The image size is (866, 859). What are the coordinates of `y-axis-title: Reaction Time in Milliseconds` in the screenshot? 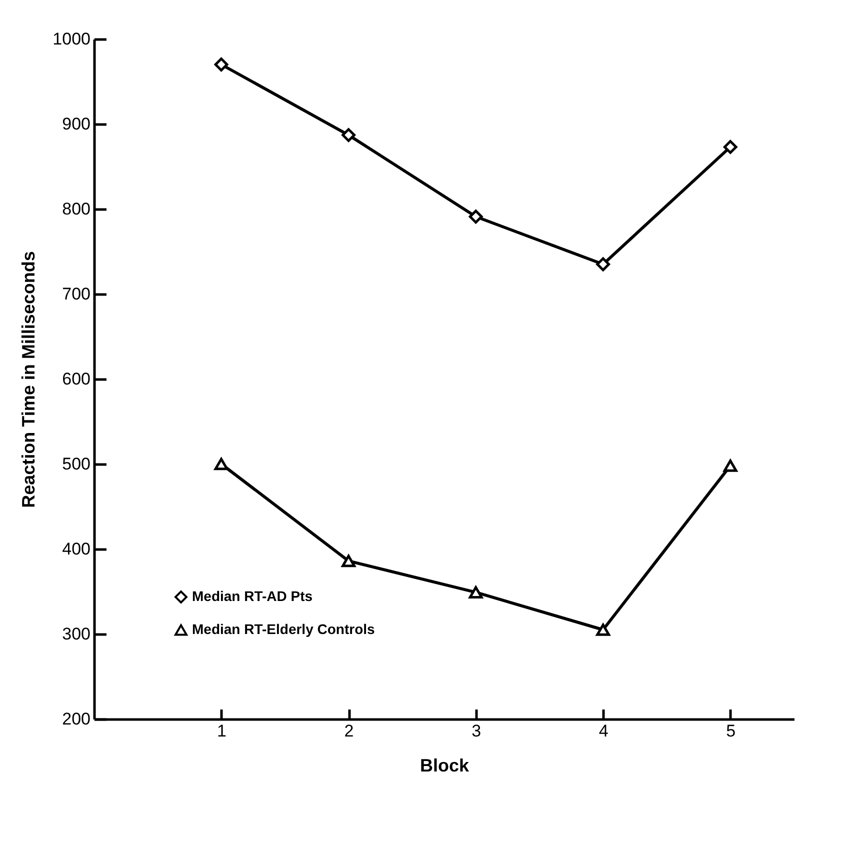 It's located at (28, 379).